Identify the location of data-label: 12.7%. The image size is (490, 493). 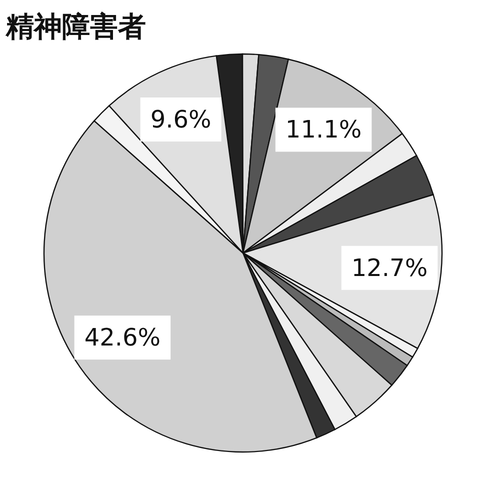
(389, 268).